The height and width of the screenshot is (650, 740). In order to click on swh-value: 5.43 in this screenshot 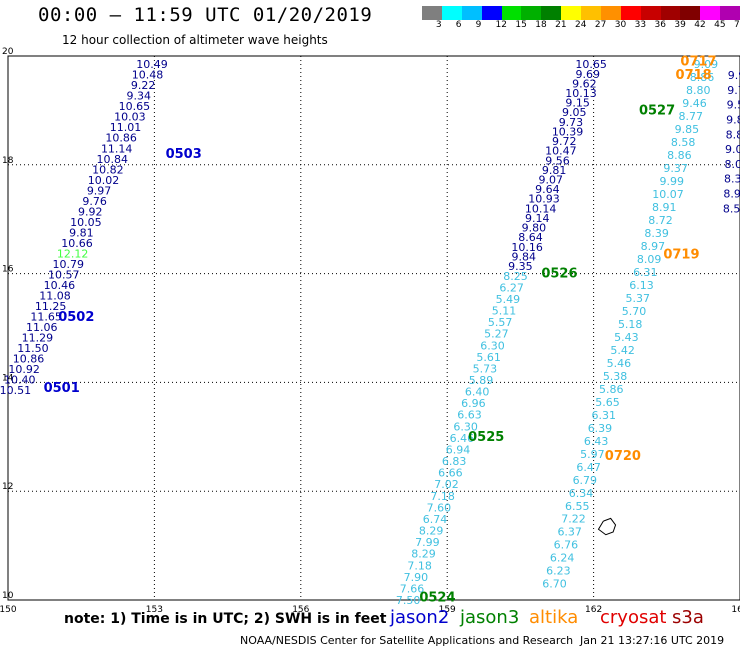, I will do `click(626, 337)`.